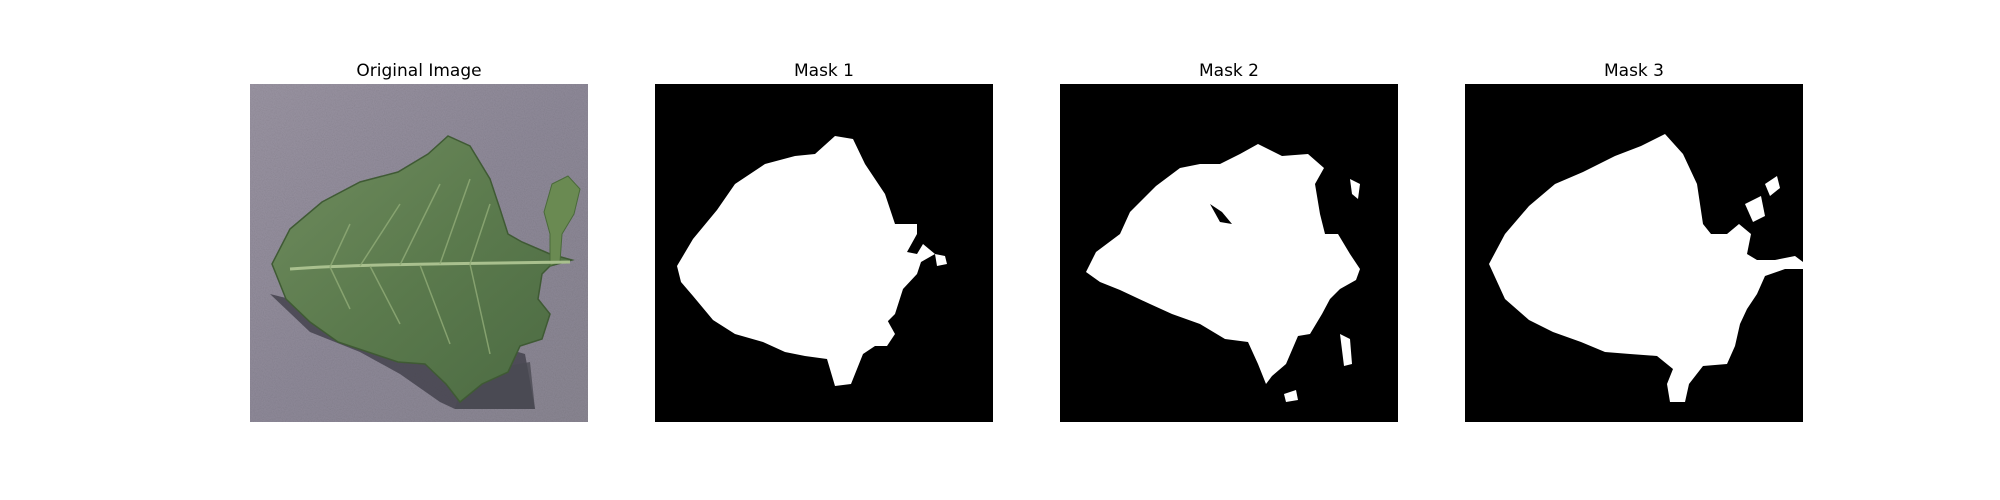  Describe the element at coordinates (419, 71) in the screenshot. I see `panel-title: Original Image` at that location.